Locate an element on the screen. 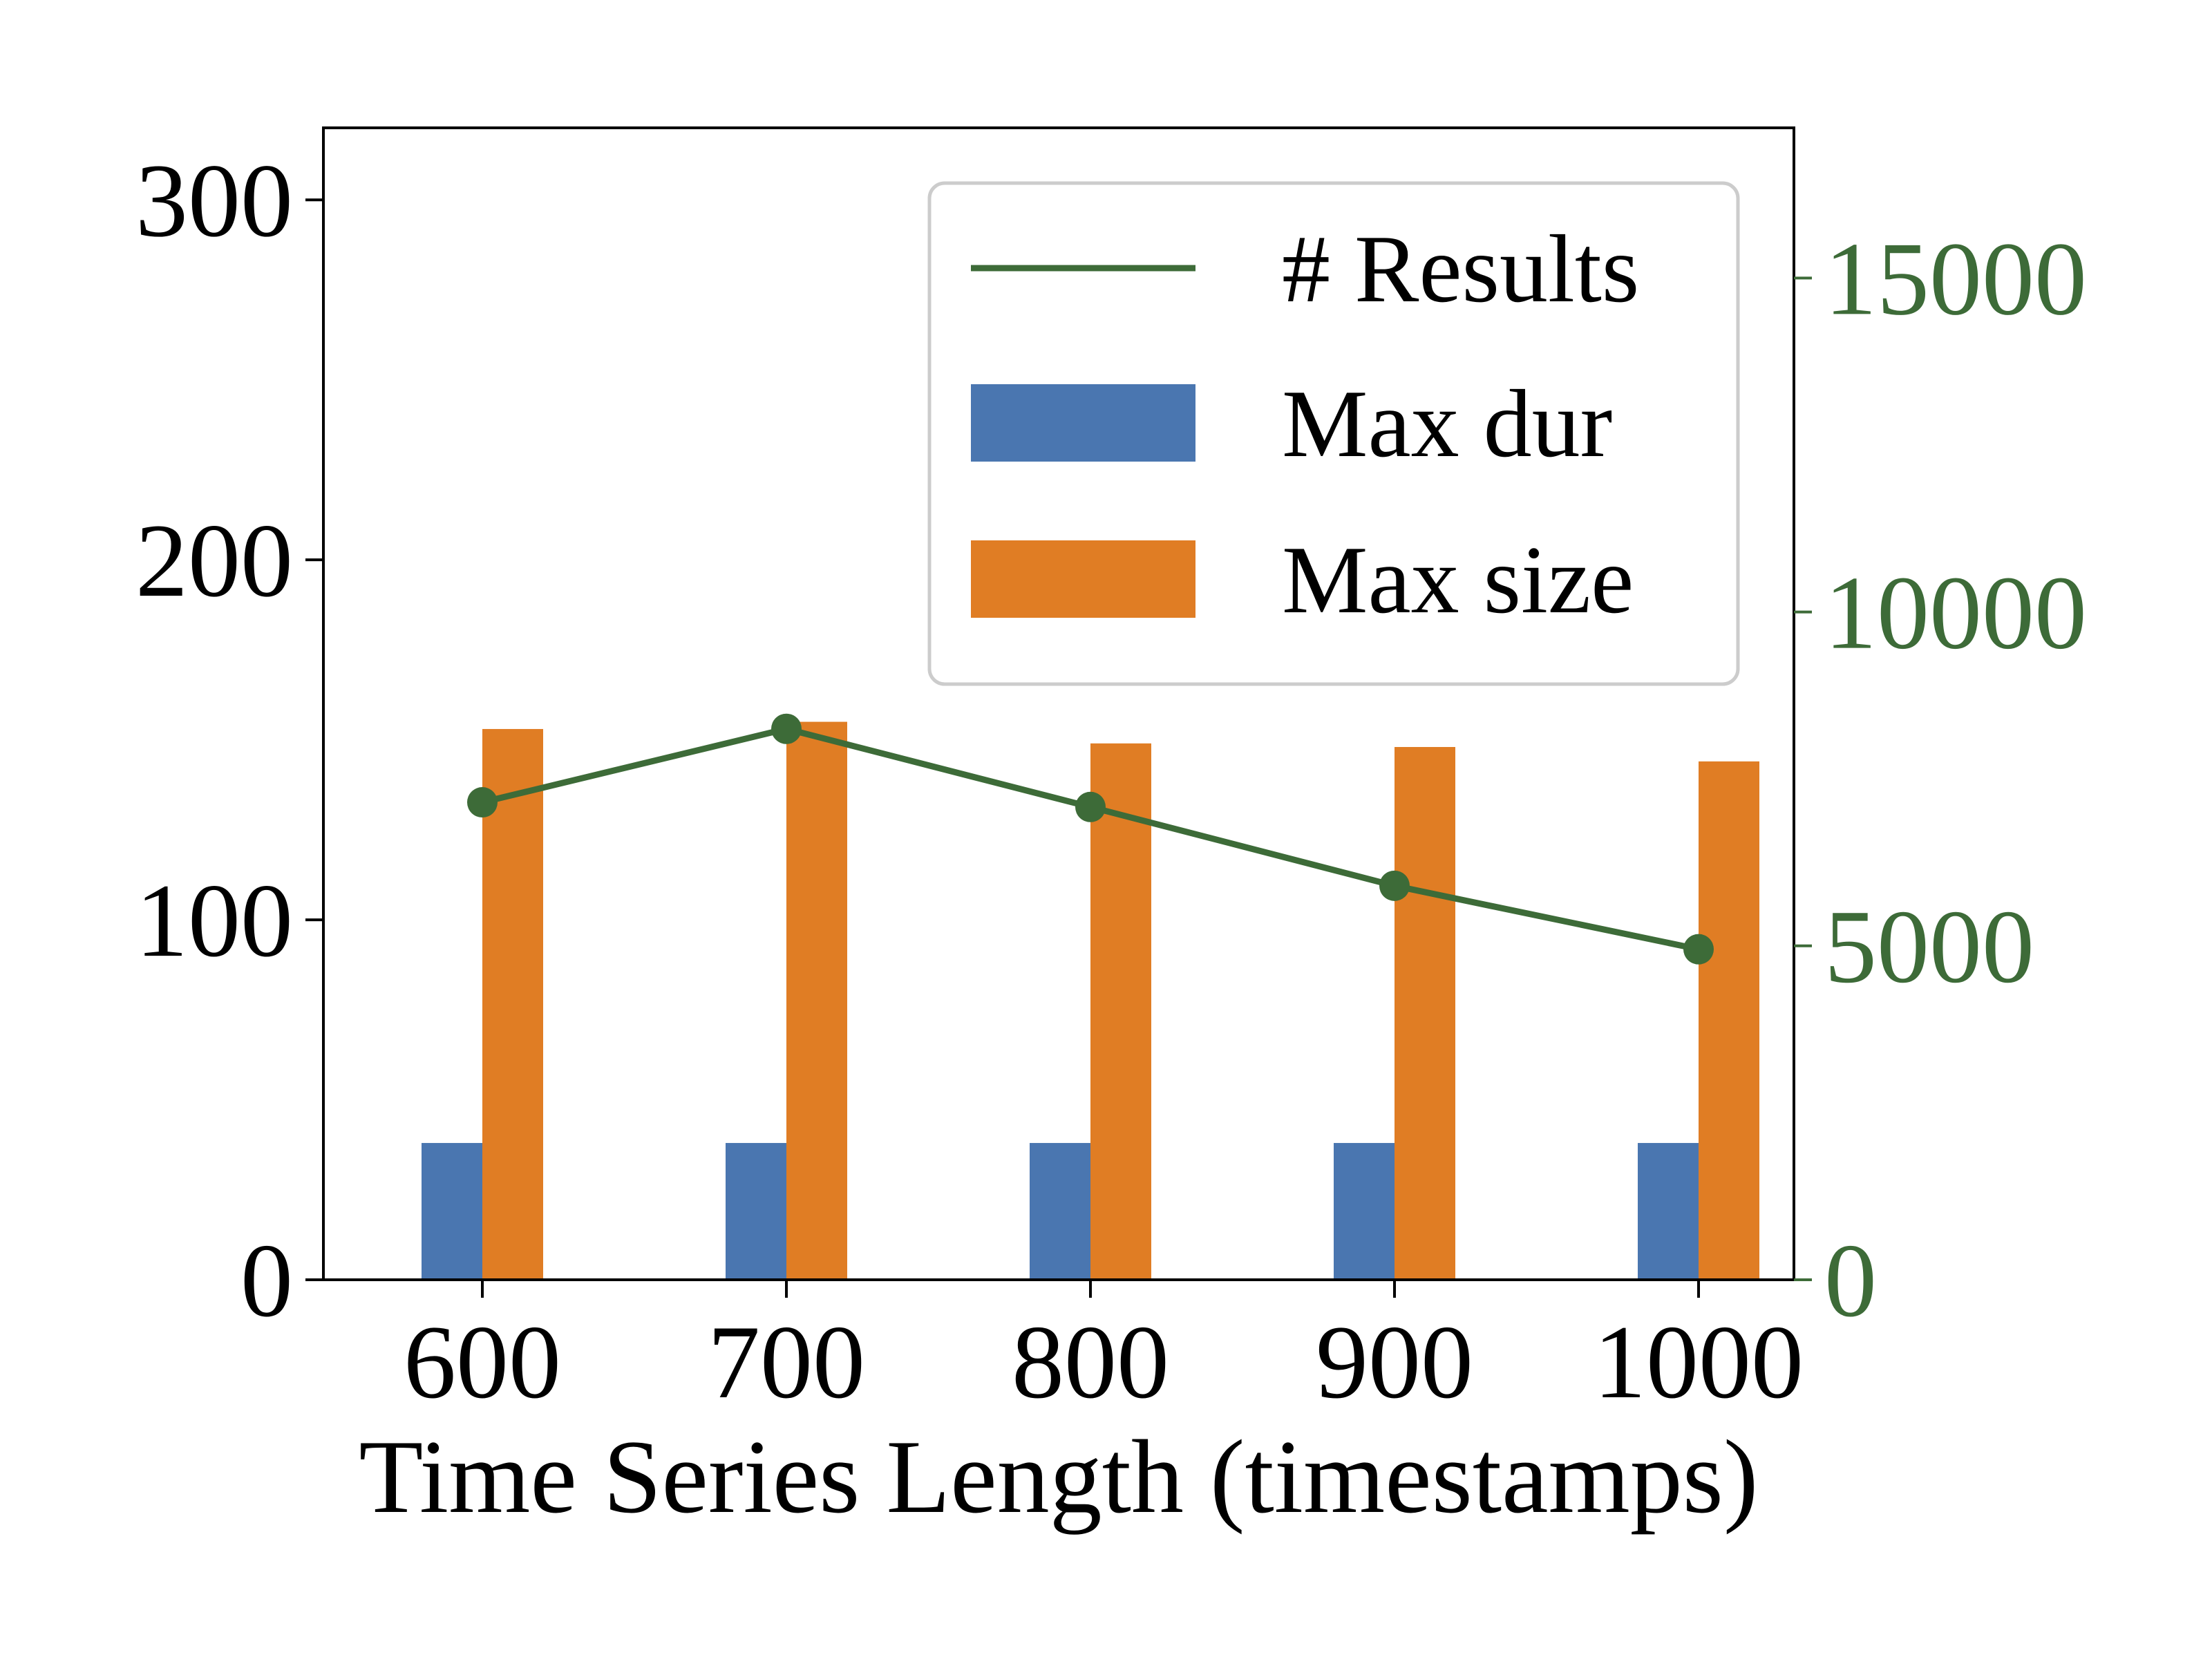 This screenshot has height=1655, width=2212. left-tick-label-300: 300 is located at coordinates (214, 200).